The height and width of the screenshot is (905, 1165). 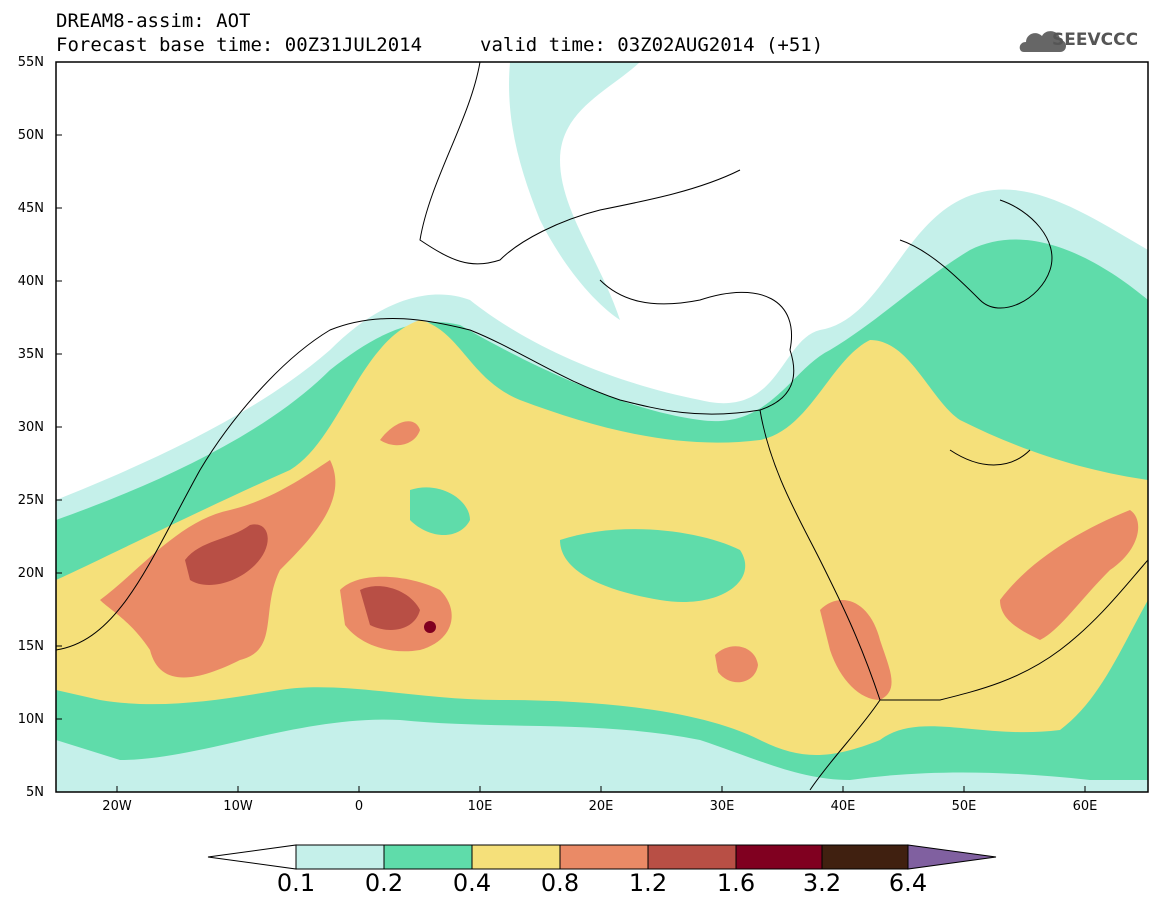 What do you see at coordinates (30, 62) in the screenshot?
I see `lat-label: 55N` at bounding box center [30, 62].